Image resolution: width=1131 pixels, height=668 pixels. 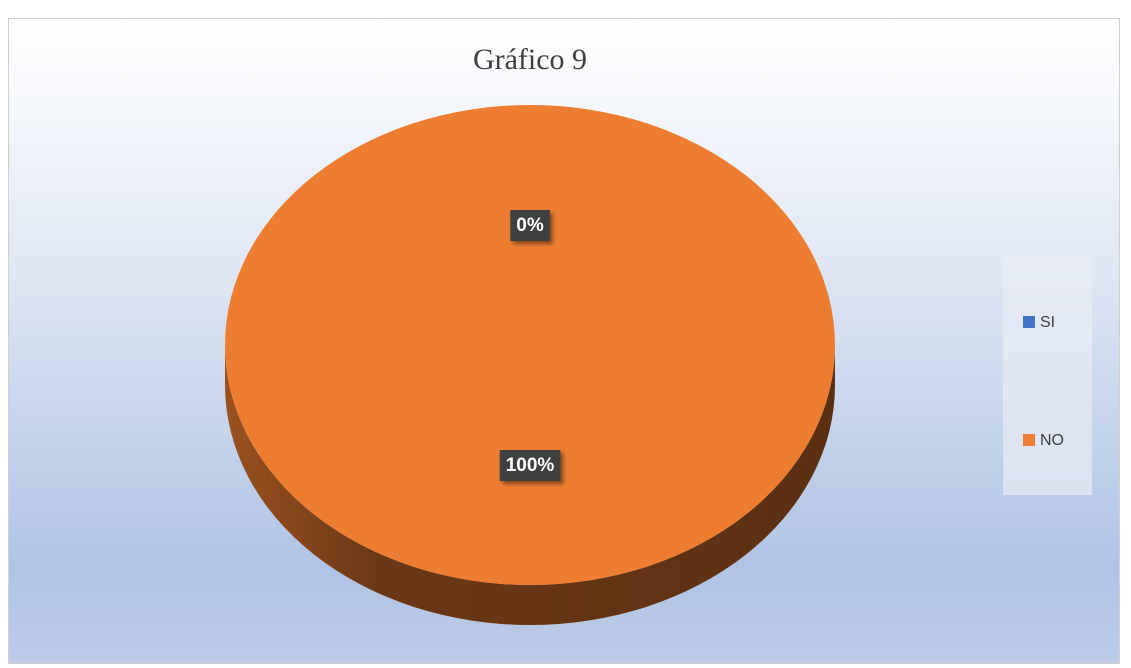 What do you see at coordinates (1047, 375) in the screenshot?
I see `legend` at bounding box center [1047, 375].